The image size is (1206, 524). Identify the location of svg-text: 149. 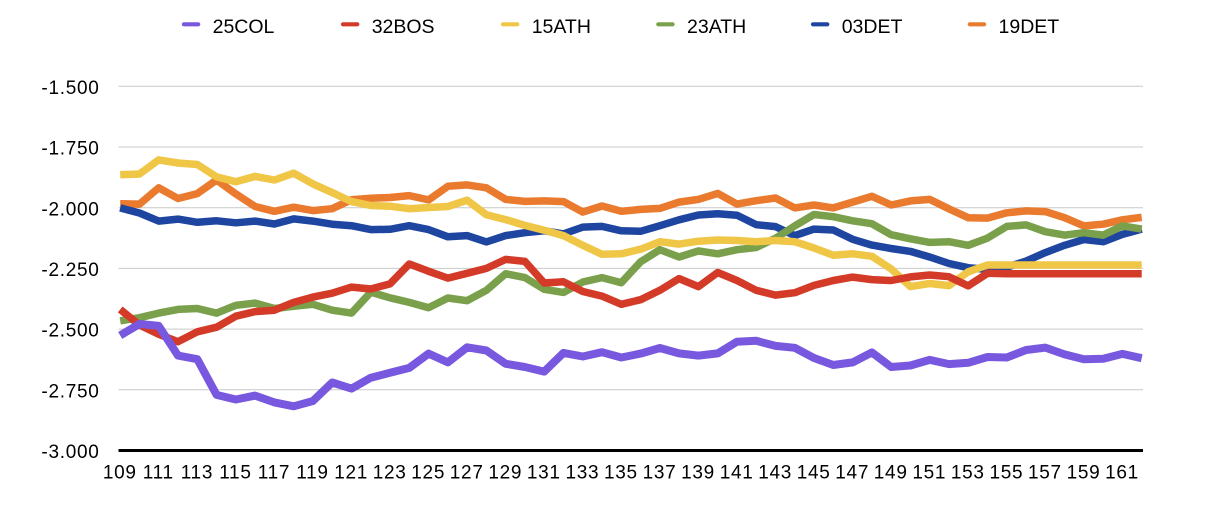
(891, 473).